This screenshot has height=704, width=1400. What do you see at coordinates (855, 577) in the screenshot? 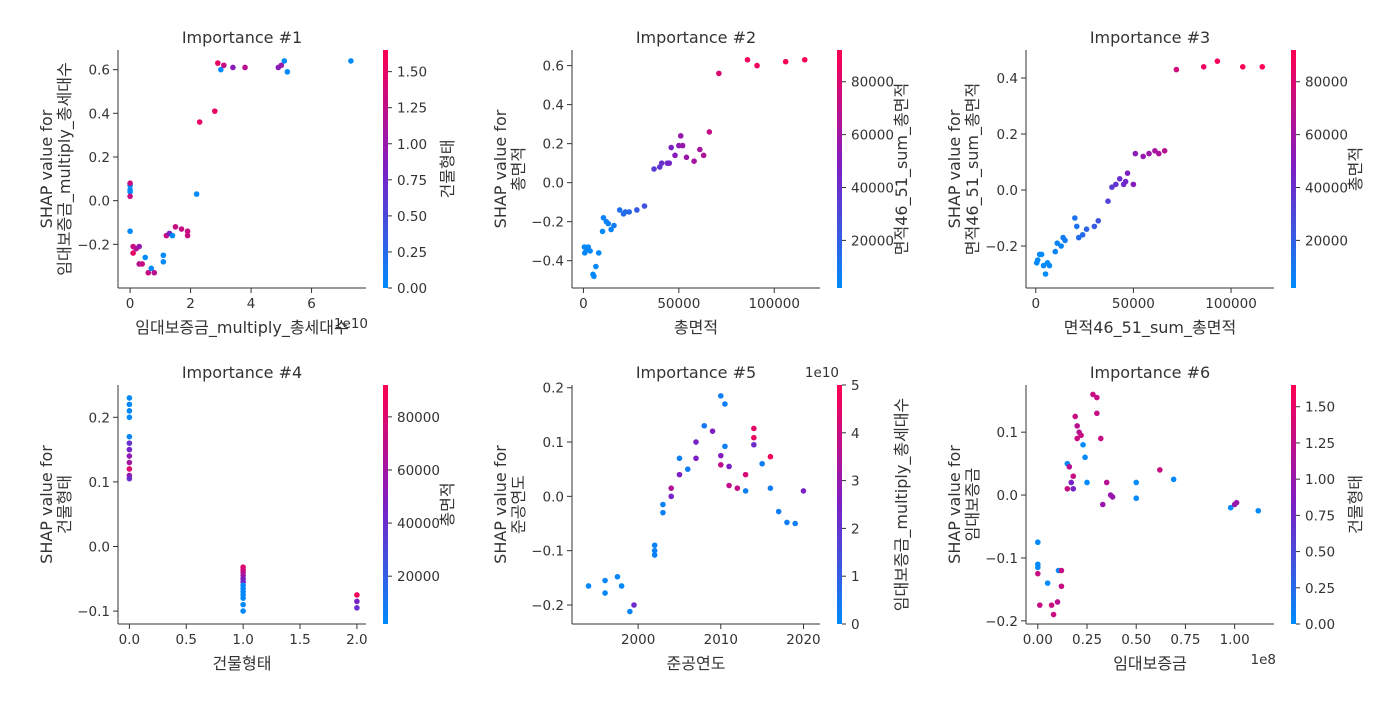
I see `colorbar-tick-label: 1` at bounding box center [855, 577].